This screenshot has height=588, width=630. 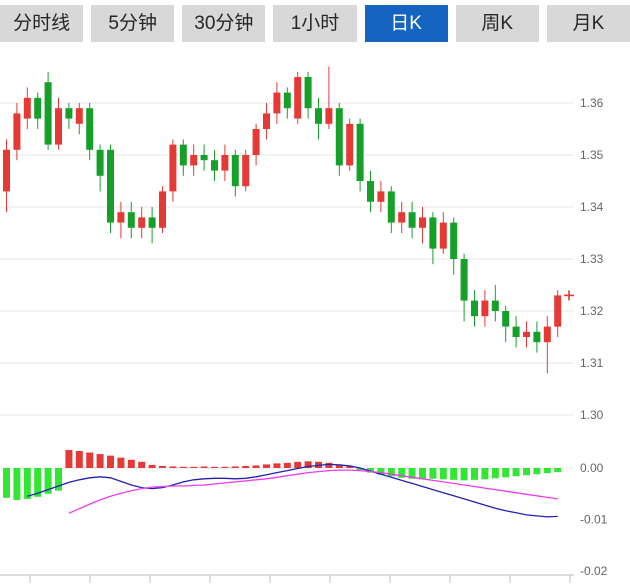 I want to click on tab-daily-k: 日K, so click(x=406, y=23).